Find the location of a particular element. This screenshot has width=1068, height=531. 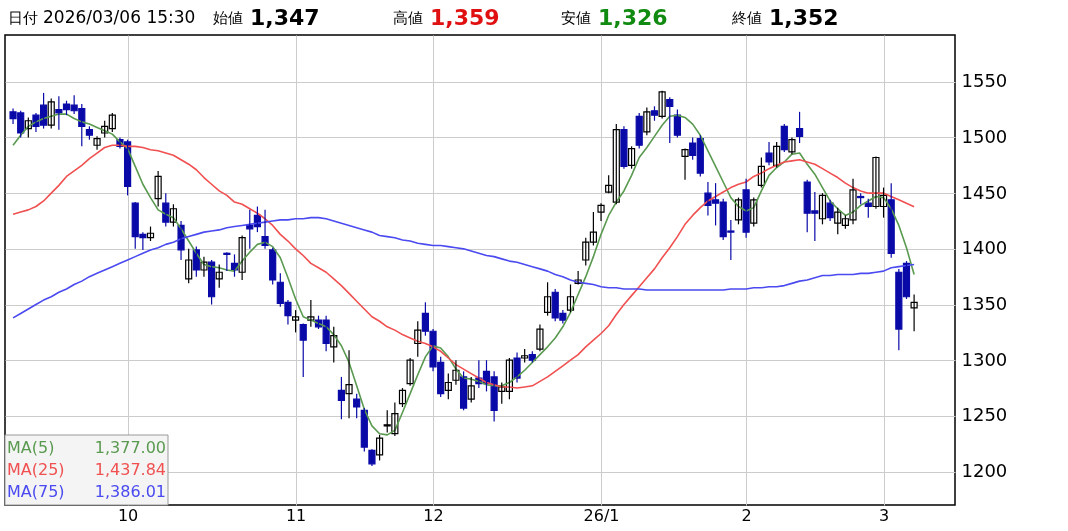

text: 終値 is located at coordinates (746, 18).